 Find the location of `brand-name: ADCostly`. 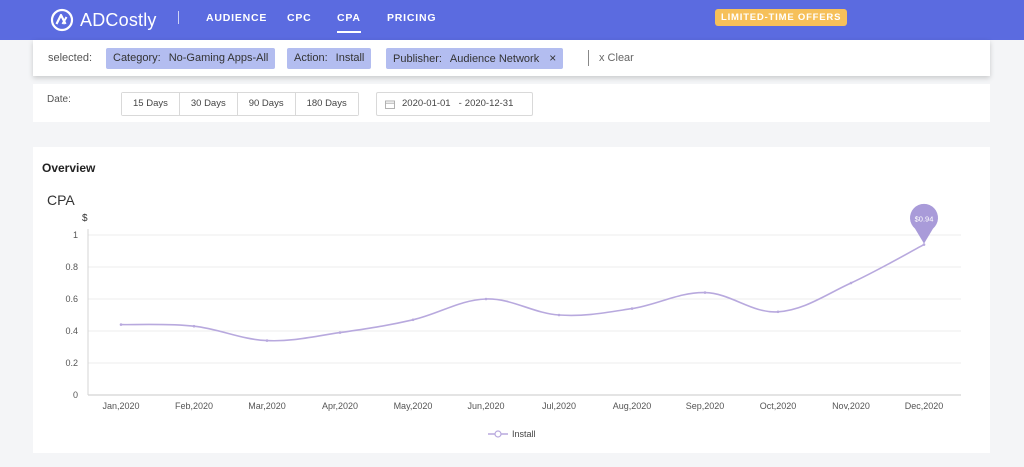

brand-name: ADCostly is located at coordinates (118, 19).